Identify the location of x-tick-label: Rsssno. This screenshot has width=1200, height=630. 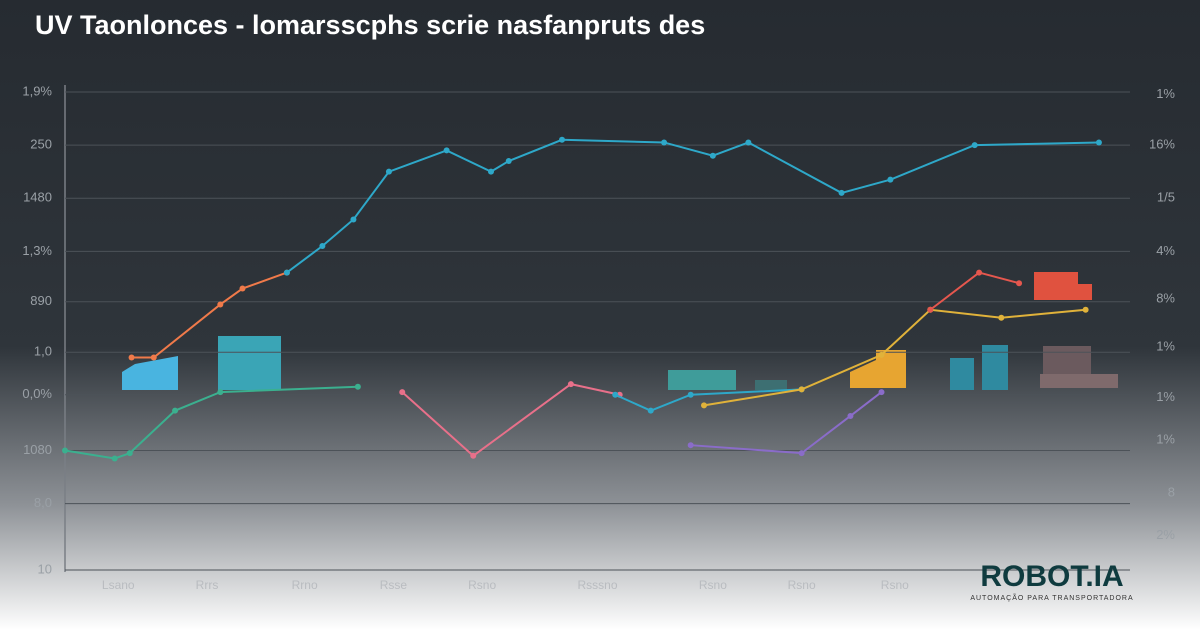
(597, 585).